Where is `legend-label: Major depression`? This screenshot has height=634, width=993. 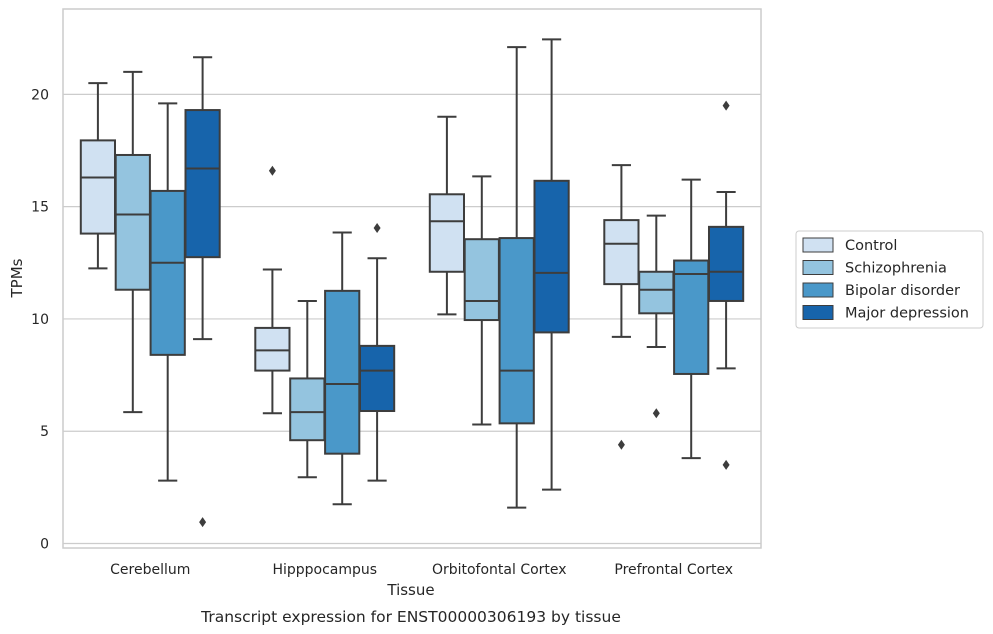 legend-label: Major depression is located at coordinates (907, 314).